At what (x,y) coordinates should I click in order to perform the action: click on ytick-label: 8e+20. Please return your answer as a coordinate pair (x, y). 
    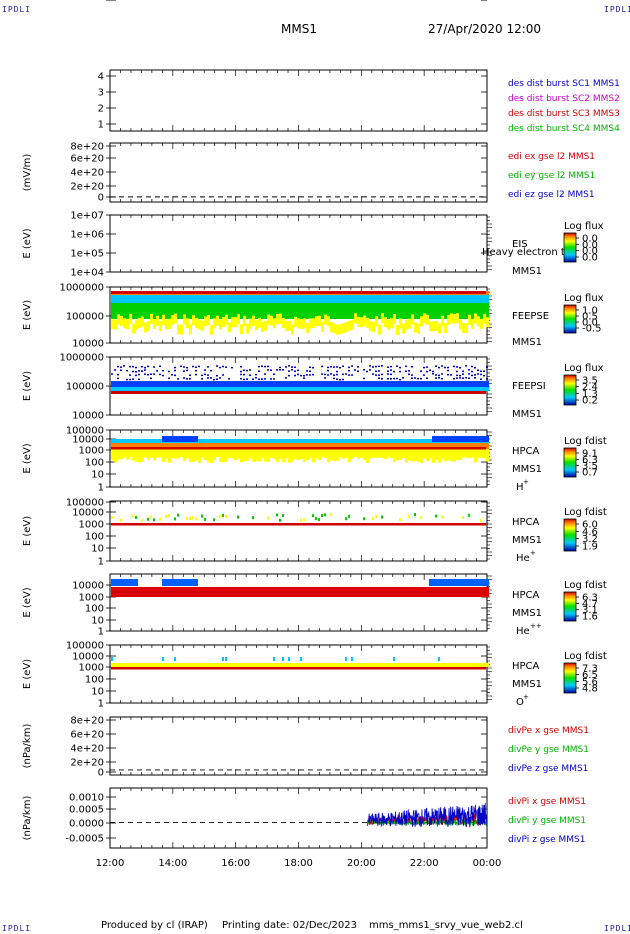
    Looking at the image, I should click on (87, 147).